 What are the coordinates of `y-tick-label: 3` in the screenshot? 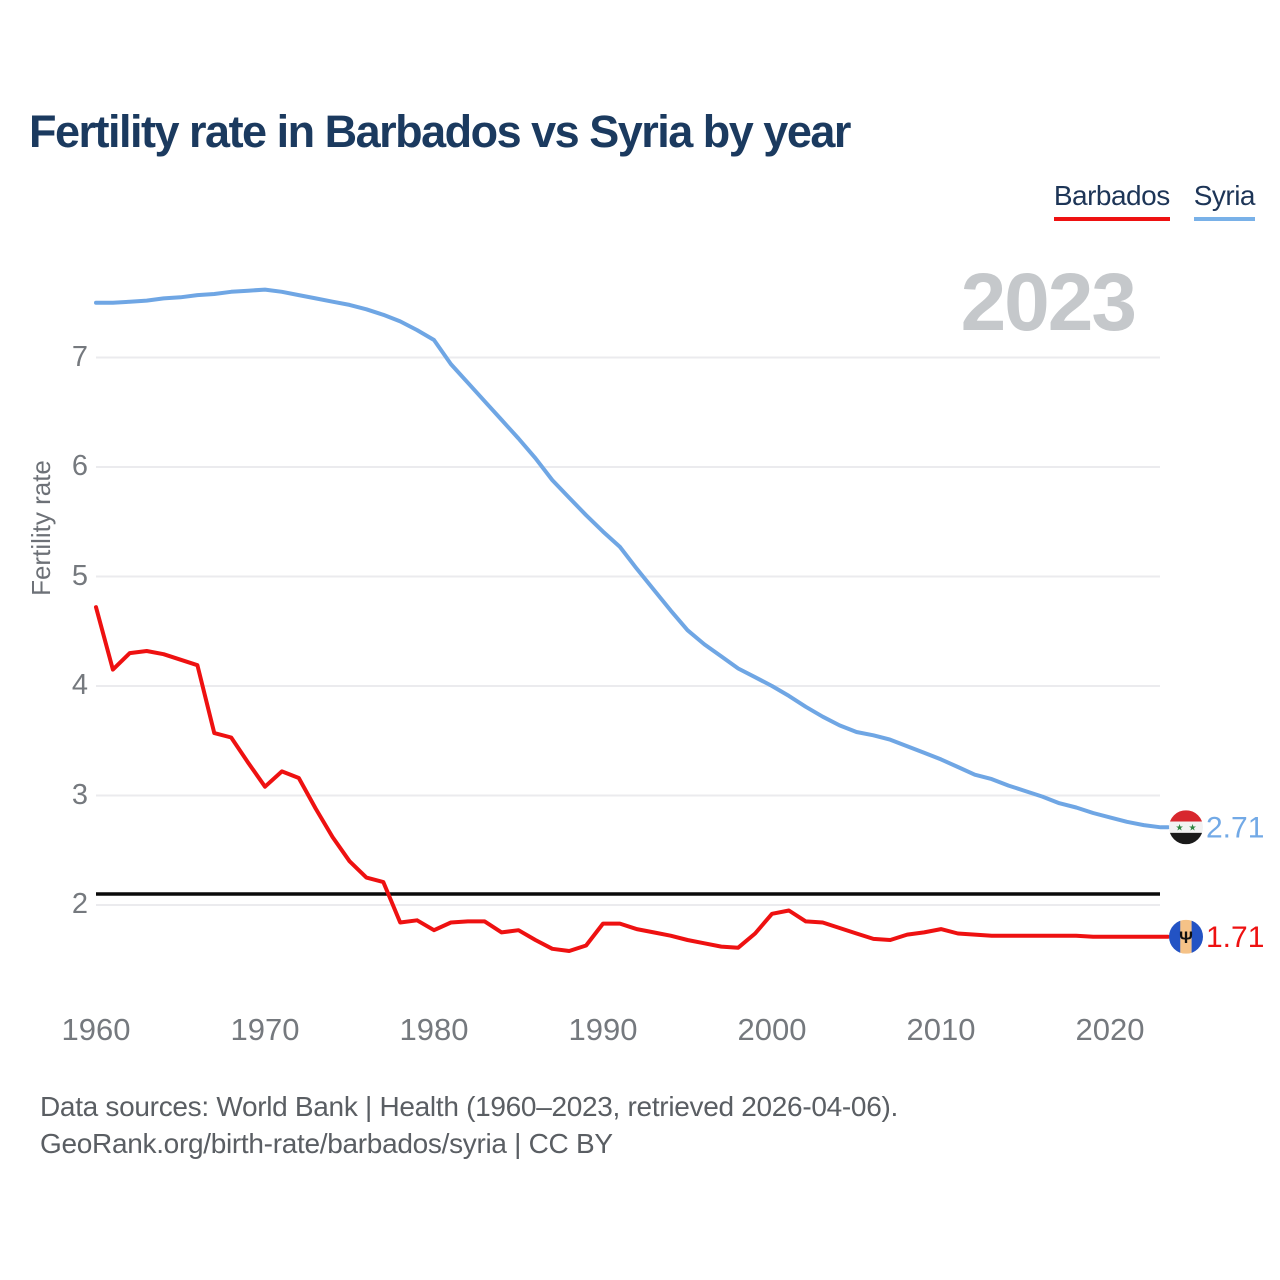 It's located at (79, 794).